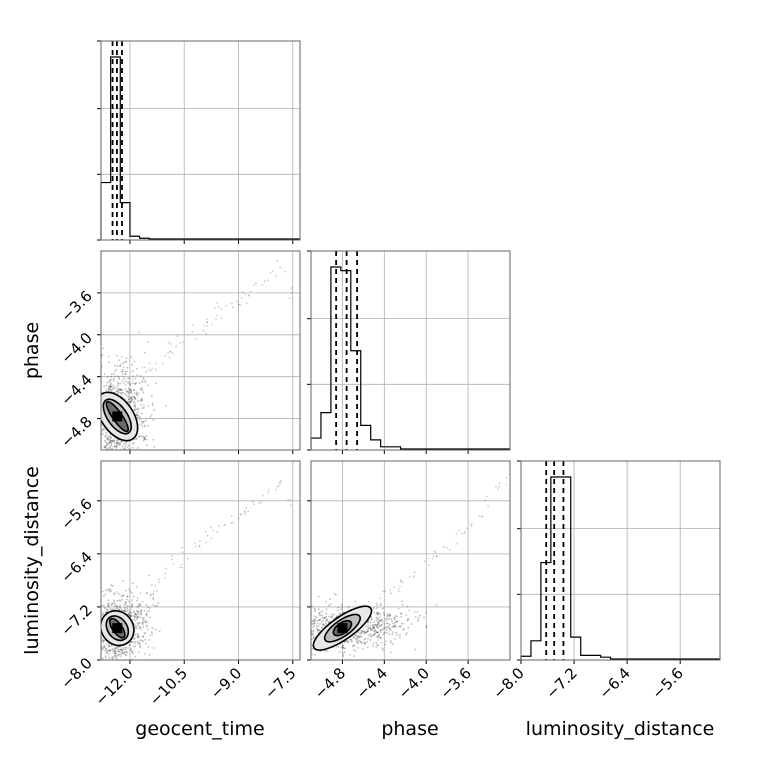 The image size is (760, 760). Describe the element at coordinates (280, 683) in the screenshot. I see `x-tick-label: −7.5` at that location.